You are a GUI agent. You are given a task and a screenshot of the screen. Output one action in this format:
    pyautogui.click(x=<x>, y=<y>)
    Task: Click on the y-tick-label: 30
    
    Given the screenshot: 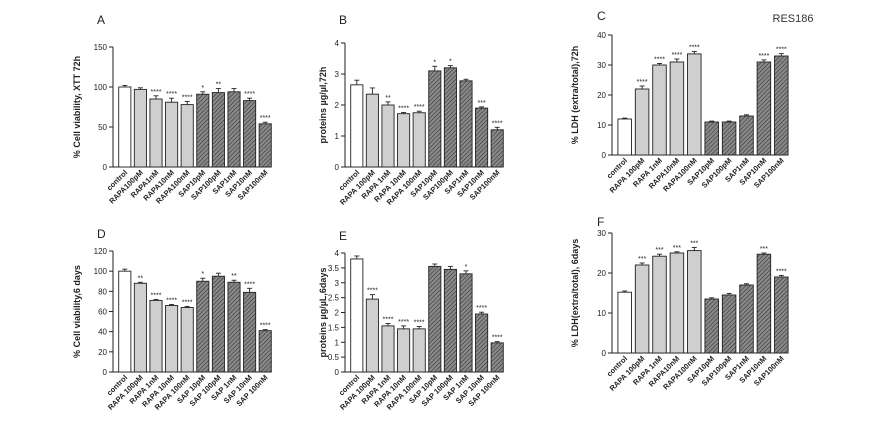 What is the action you would take?
    pyautogui.click(x=601, y=233)
    